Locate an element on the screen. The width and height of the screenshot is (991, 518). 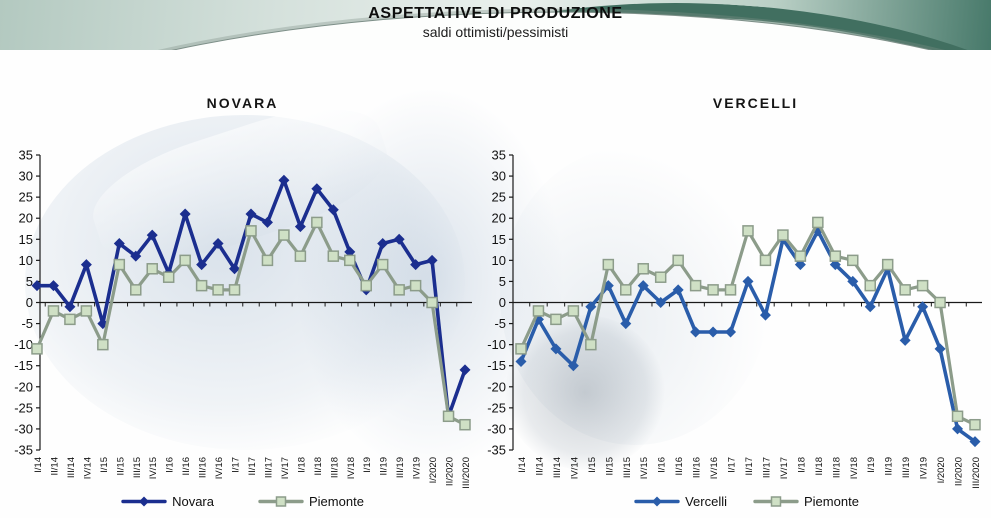
legend-item-piemonte: Piemonte is located at coordinates (806, 501).